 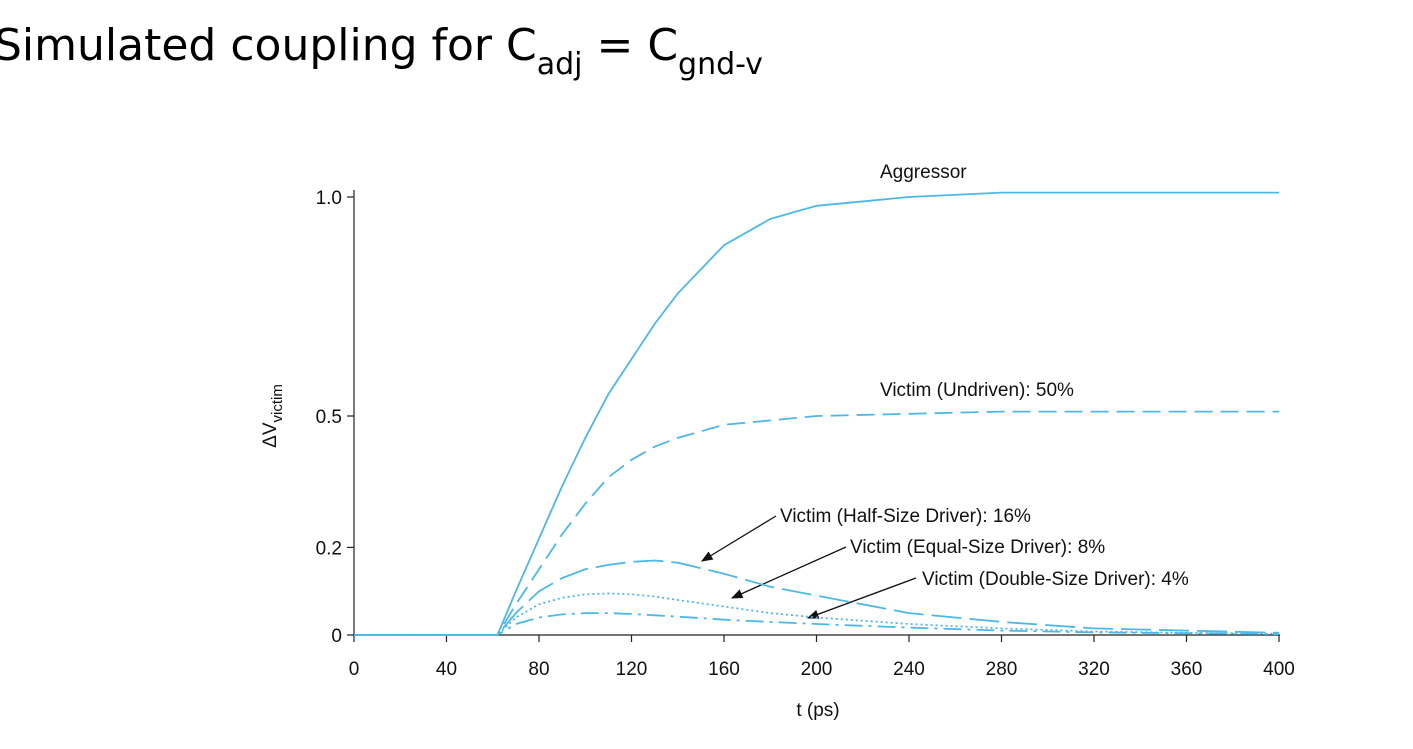 What do you see at coordinates (446, 669) in the screenshot?
I see `x-tick-label: 40` at bounding box center [446, 669].